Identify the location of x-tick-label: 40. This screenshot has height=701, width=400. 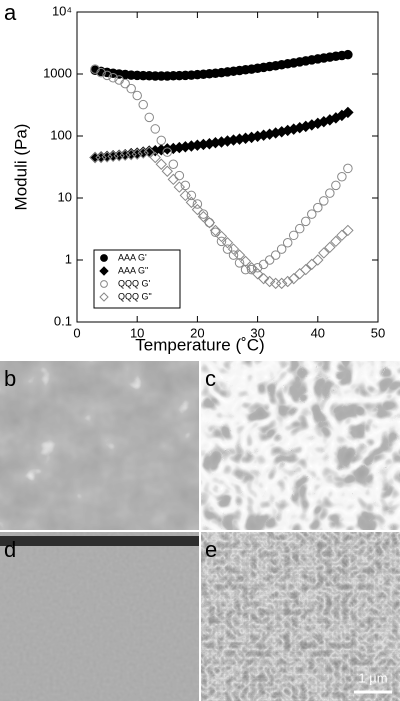
(318, 332).